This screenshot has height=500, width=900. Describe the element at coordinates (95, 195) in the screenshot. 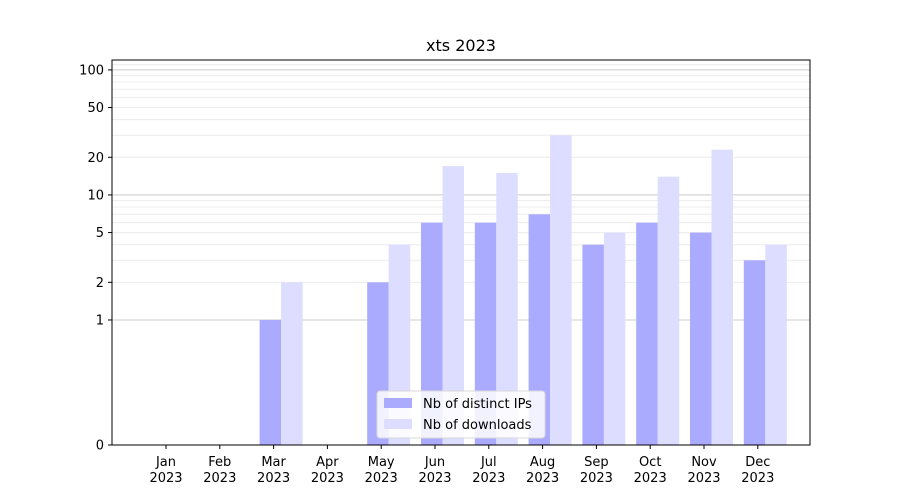

I see `y-tick-label: 10` at that location.